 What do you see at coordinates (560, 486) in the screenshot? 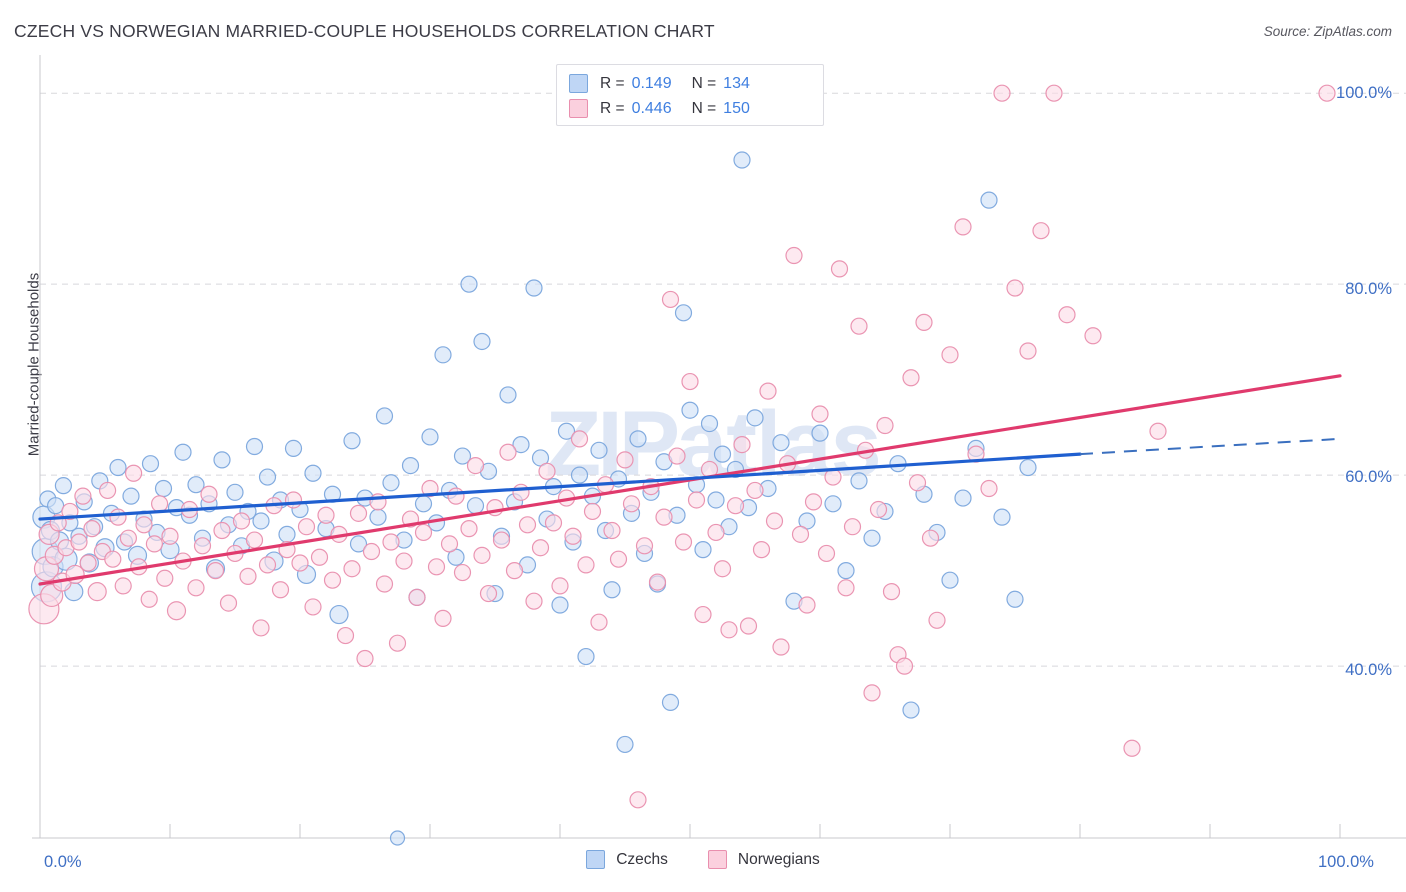
I see `trend-line` at bounding box center [560, 486].